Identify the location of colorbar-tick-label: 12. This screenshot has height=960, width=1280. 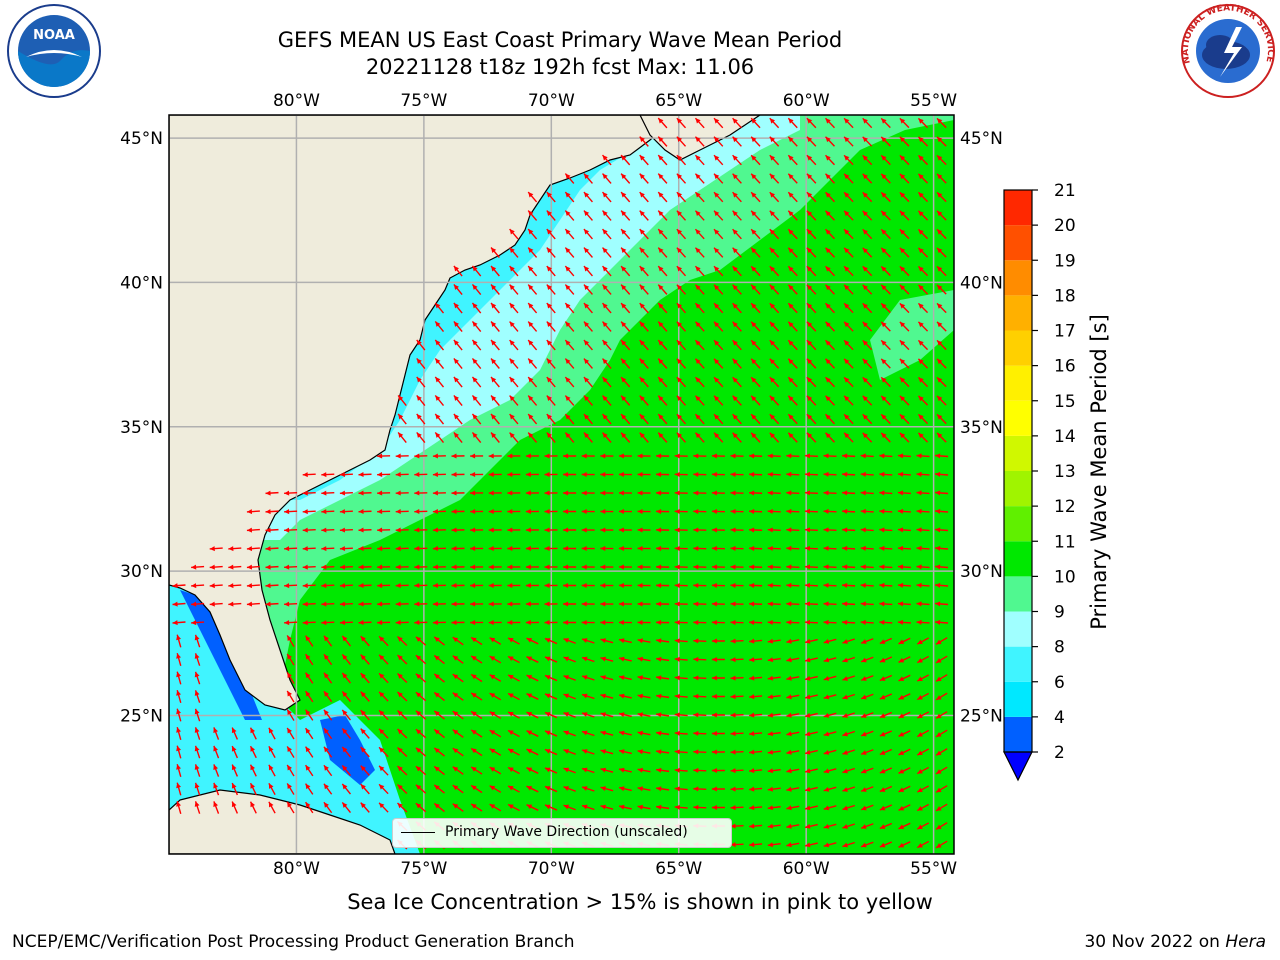
(1065, 507).